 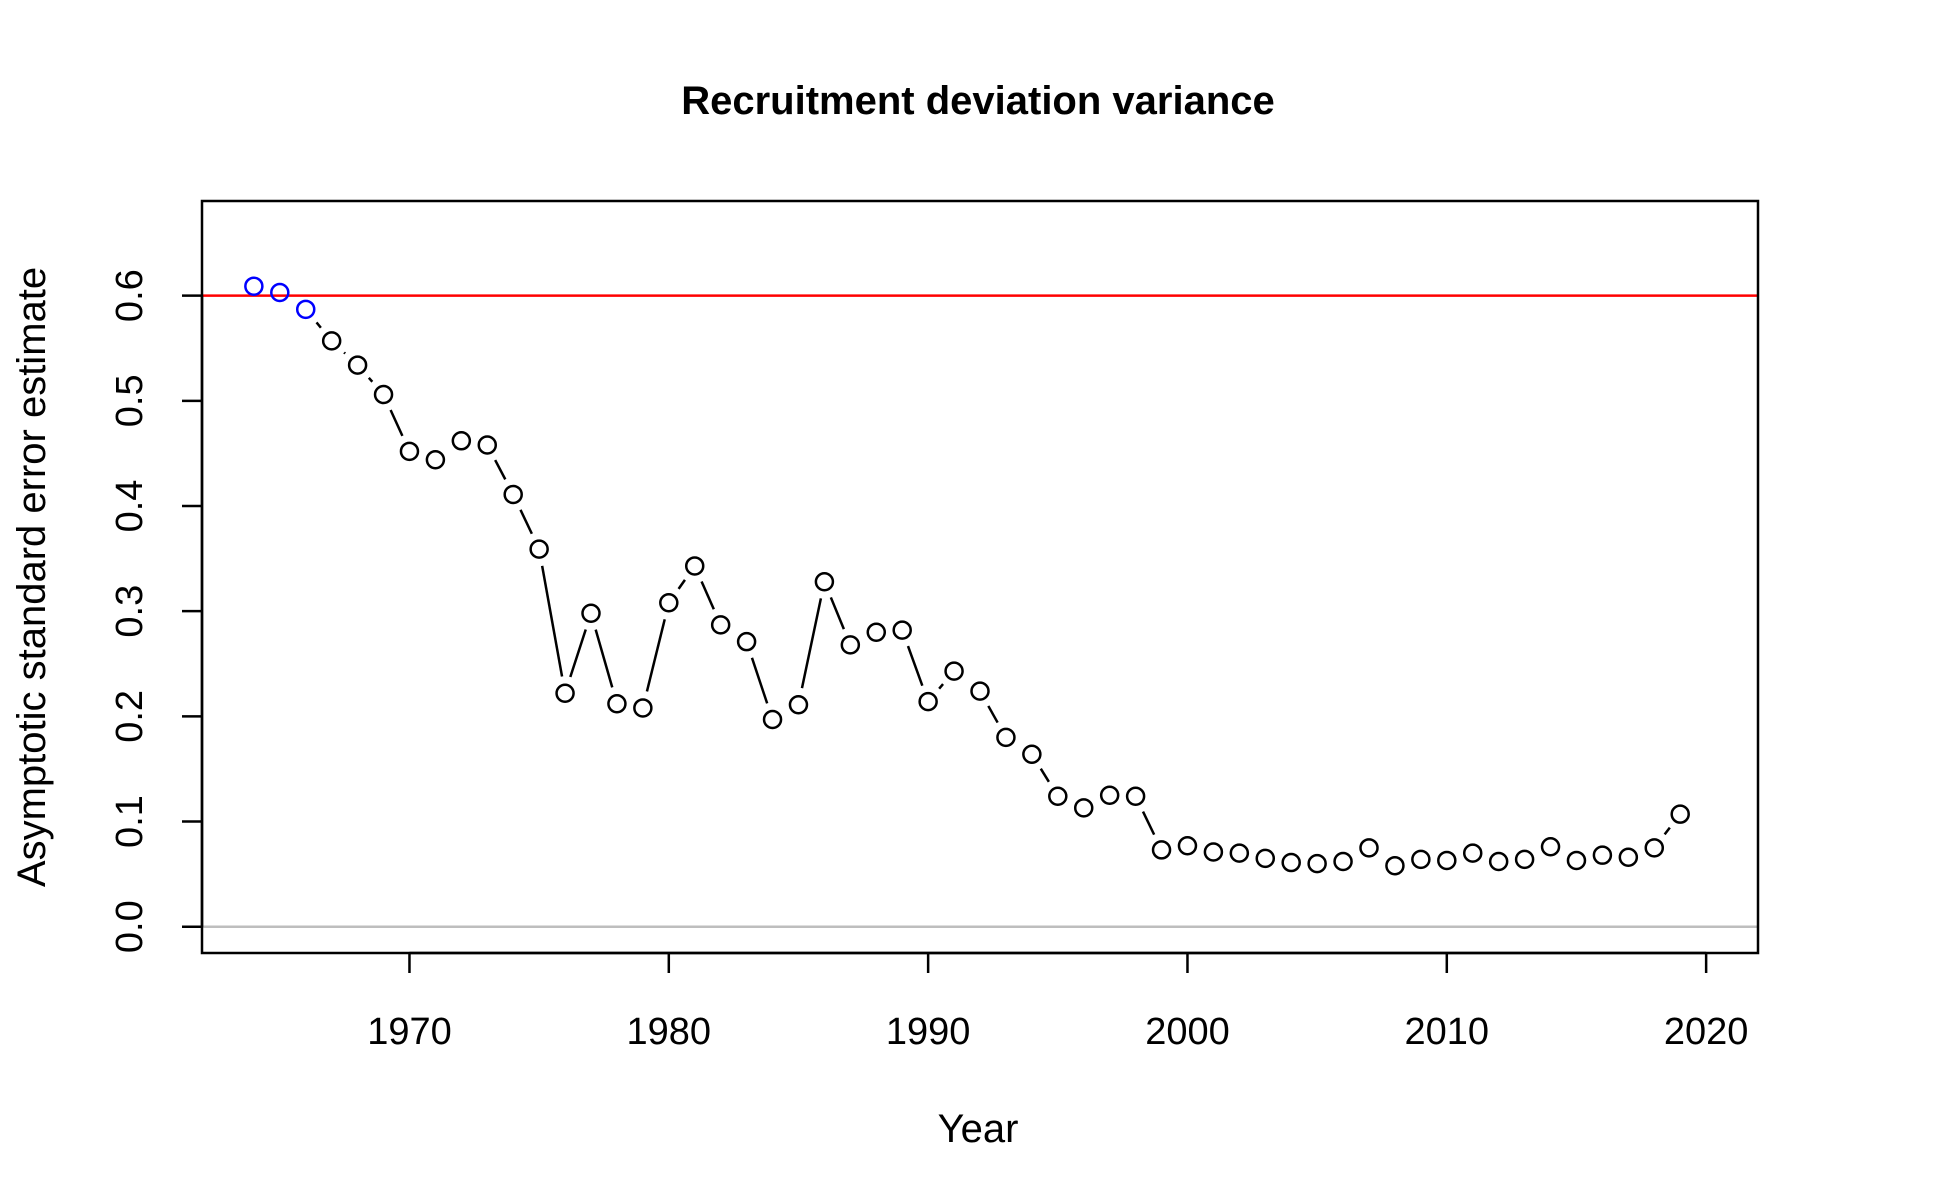 I want to click on y-tick-label: 0.0, so click(x=130, y=926).